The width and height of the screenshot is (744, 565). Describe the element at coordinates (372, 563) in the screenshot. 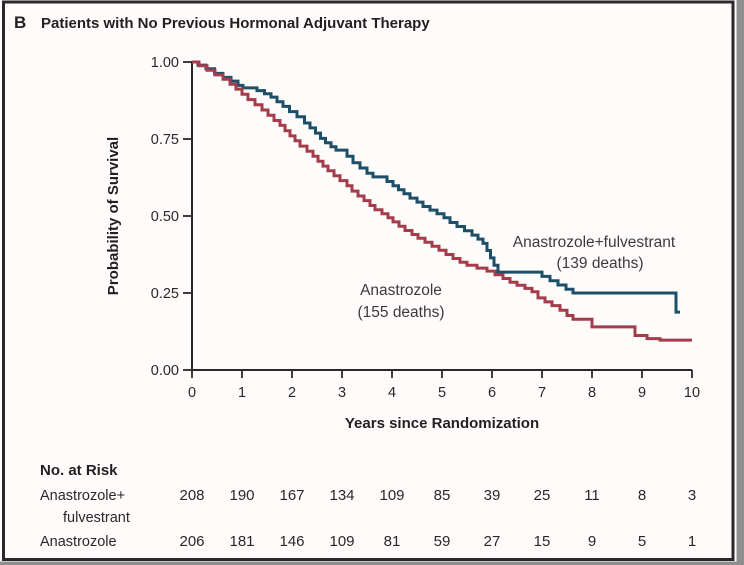

I see `page-gutter-bottom` at that location.